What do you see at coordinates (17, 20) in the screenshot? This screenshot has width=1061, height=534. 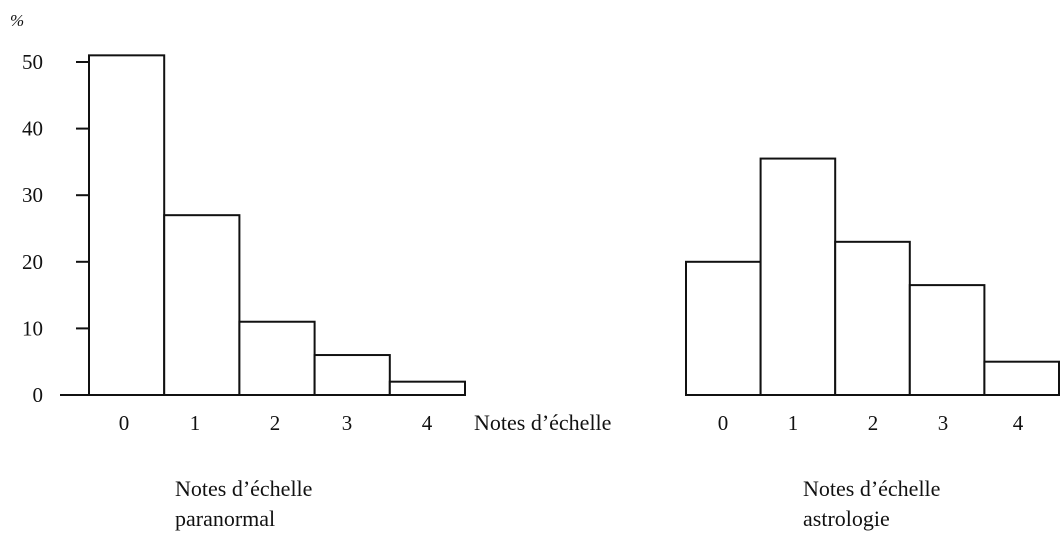 I see `y-unit-label: %` at bounding box center [17, 20].